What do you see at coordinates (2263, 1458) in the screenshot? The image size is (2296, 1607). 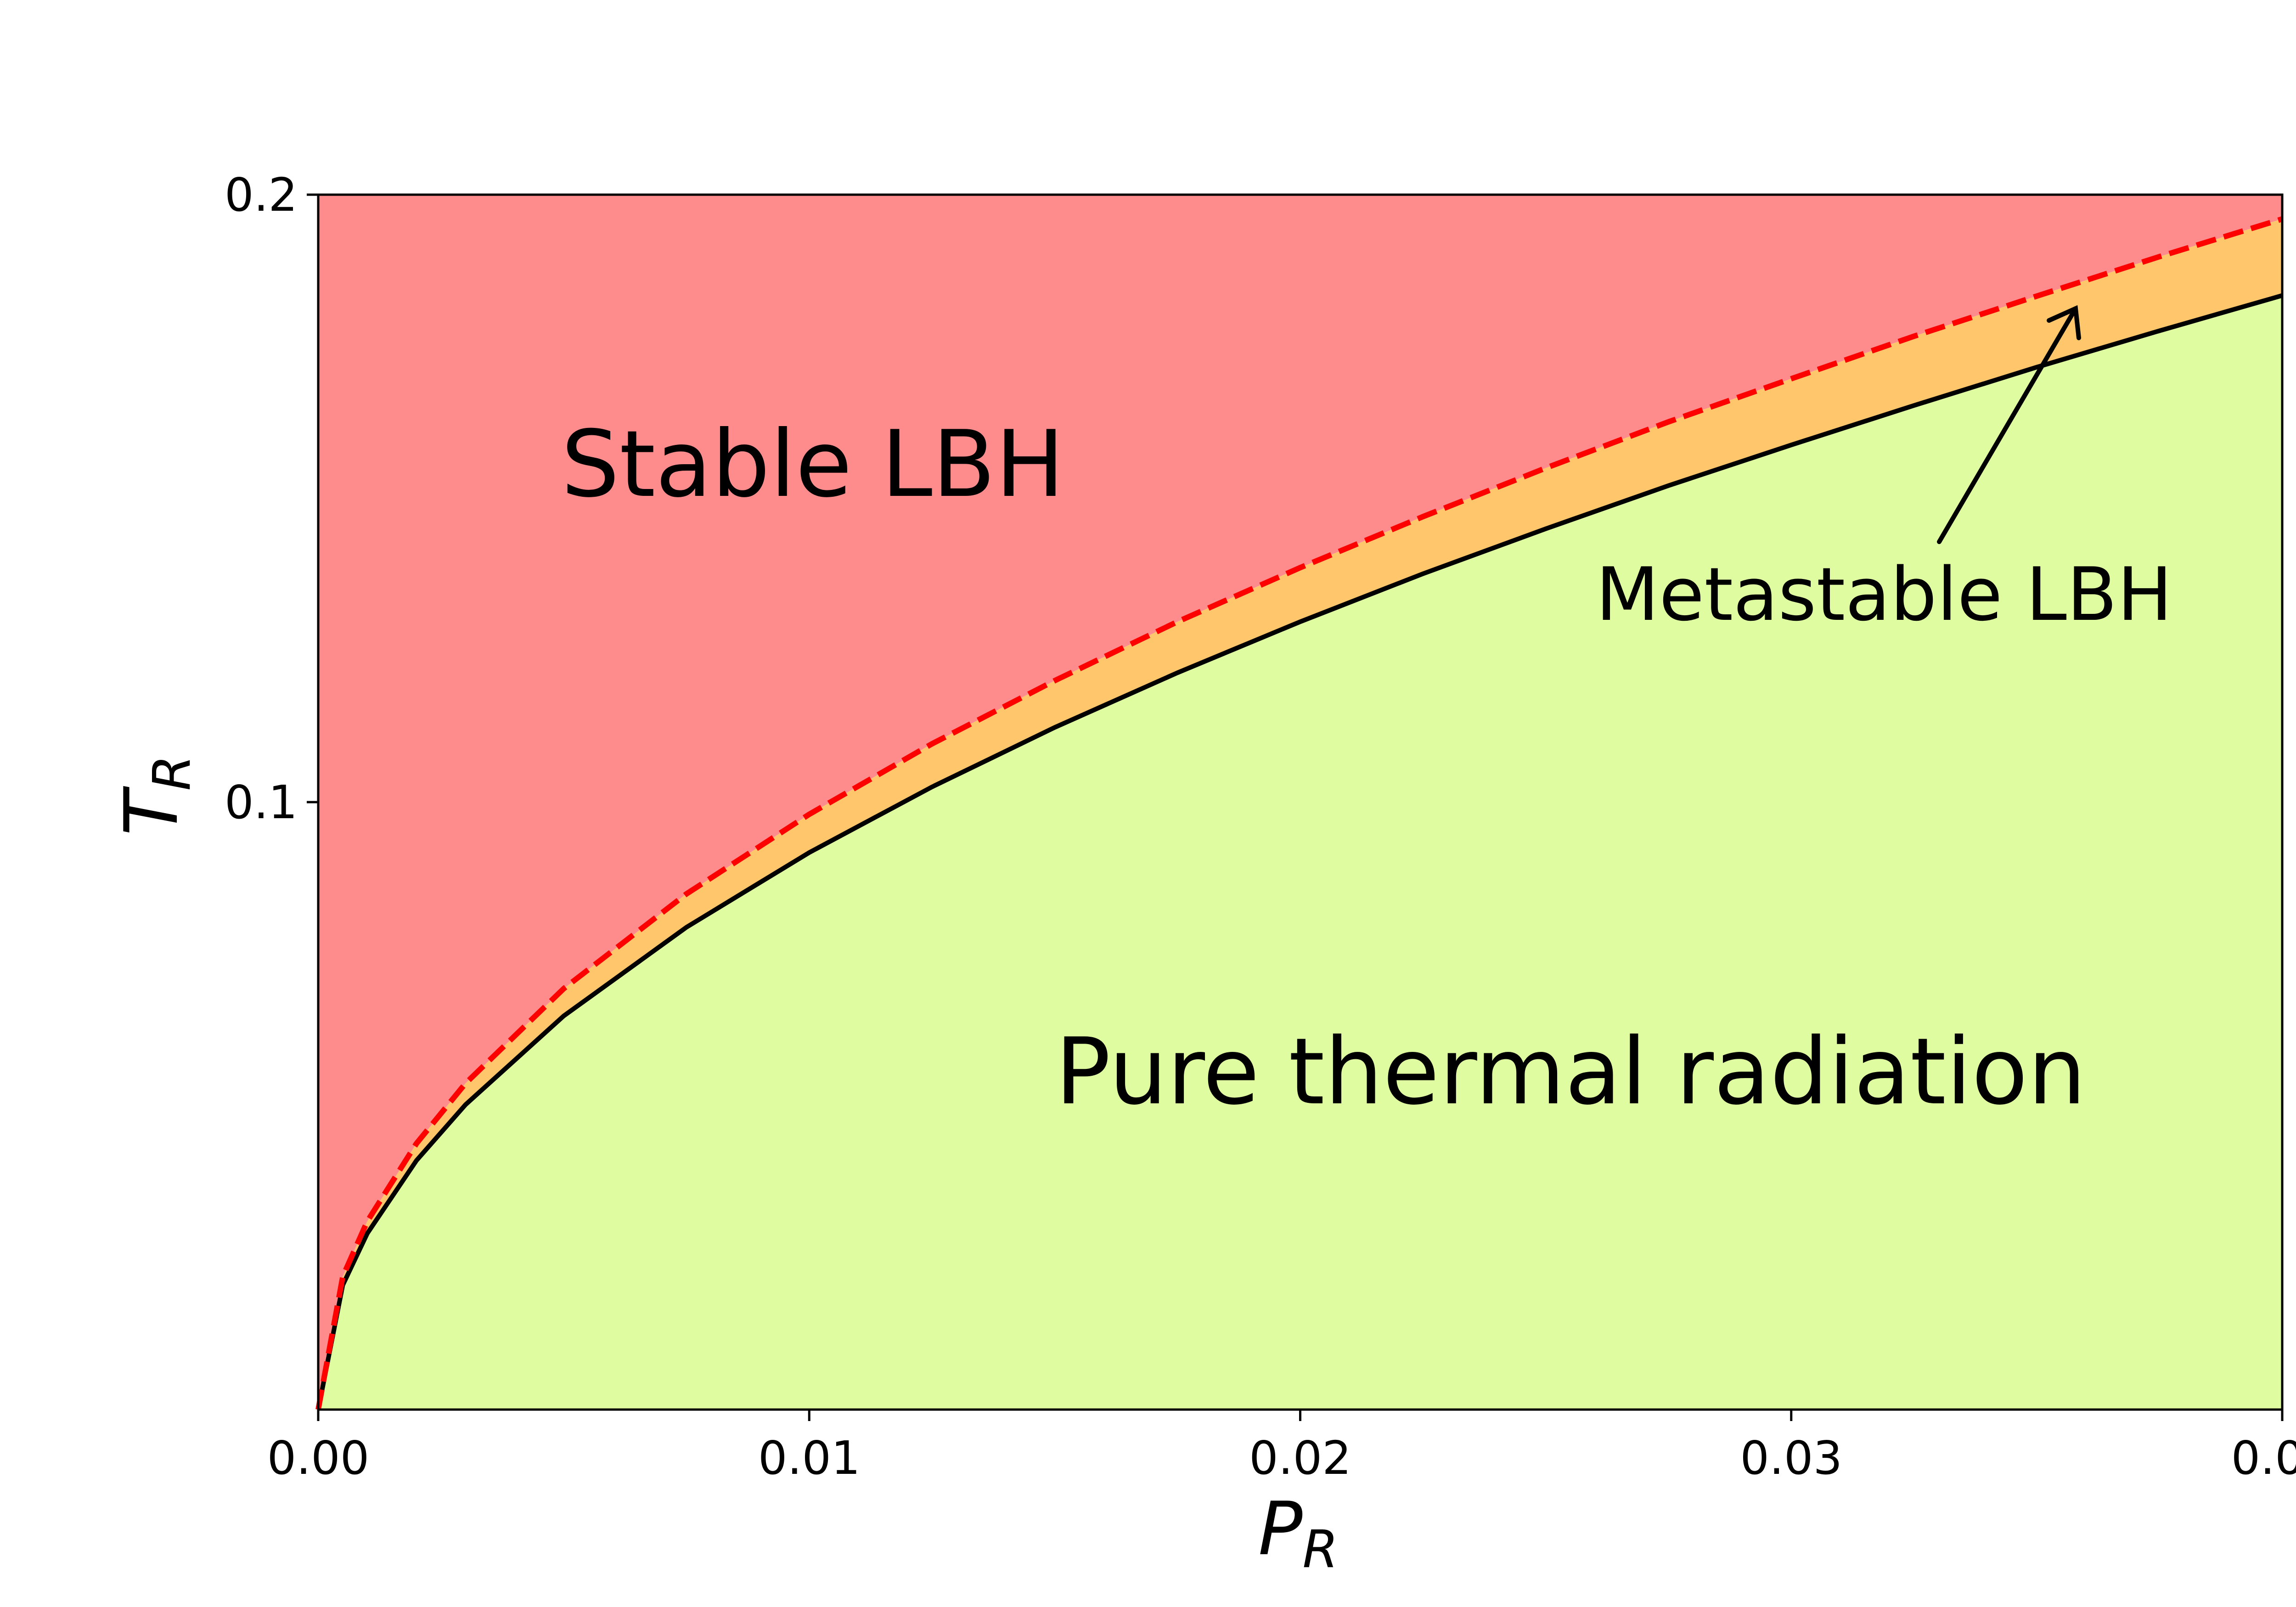 I see `x-tick-label: 0.04` at bounding box center [2263, 1458].